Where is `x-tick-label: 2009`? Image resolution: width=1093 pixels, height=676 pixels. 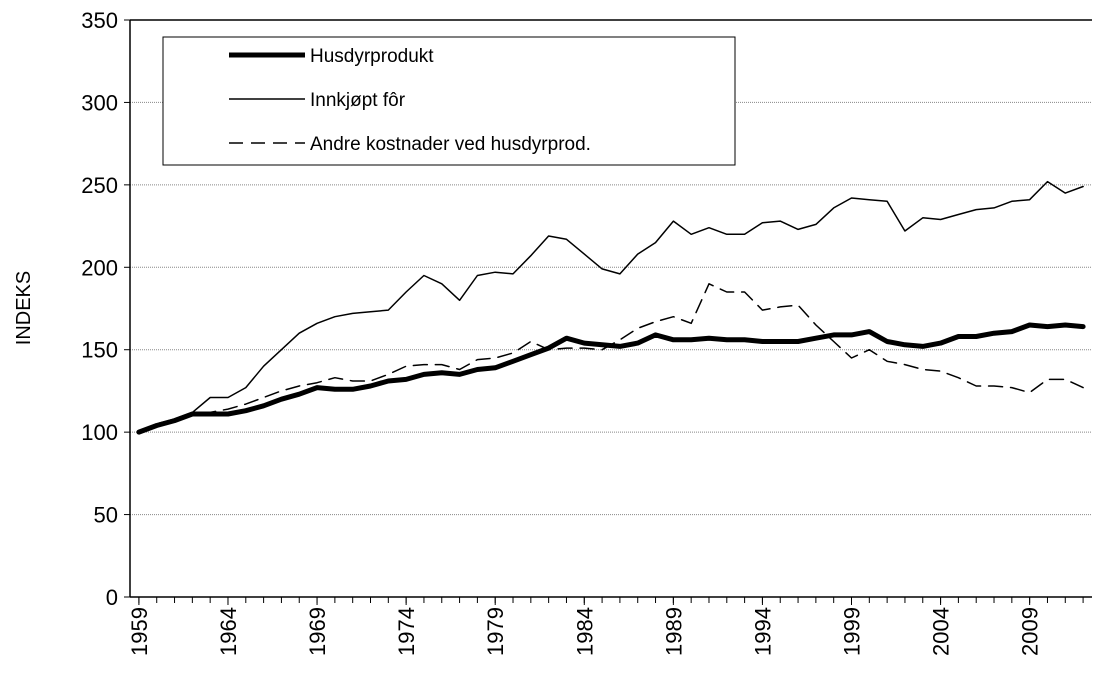 x-tick-label: 2009 is located at coordinates (1030, 631).